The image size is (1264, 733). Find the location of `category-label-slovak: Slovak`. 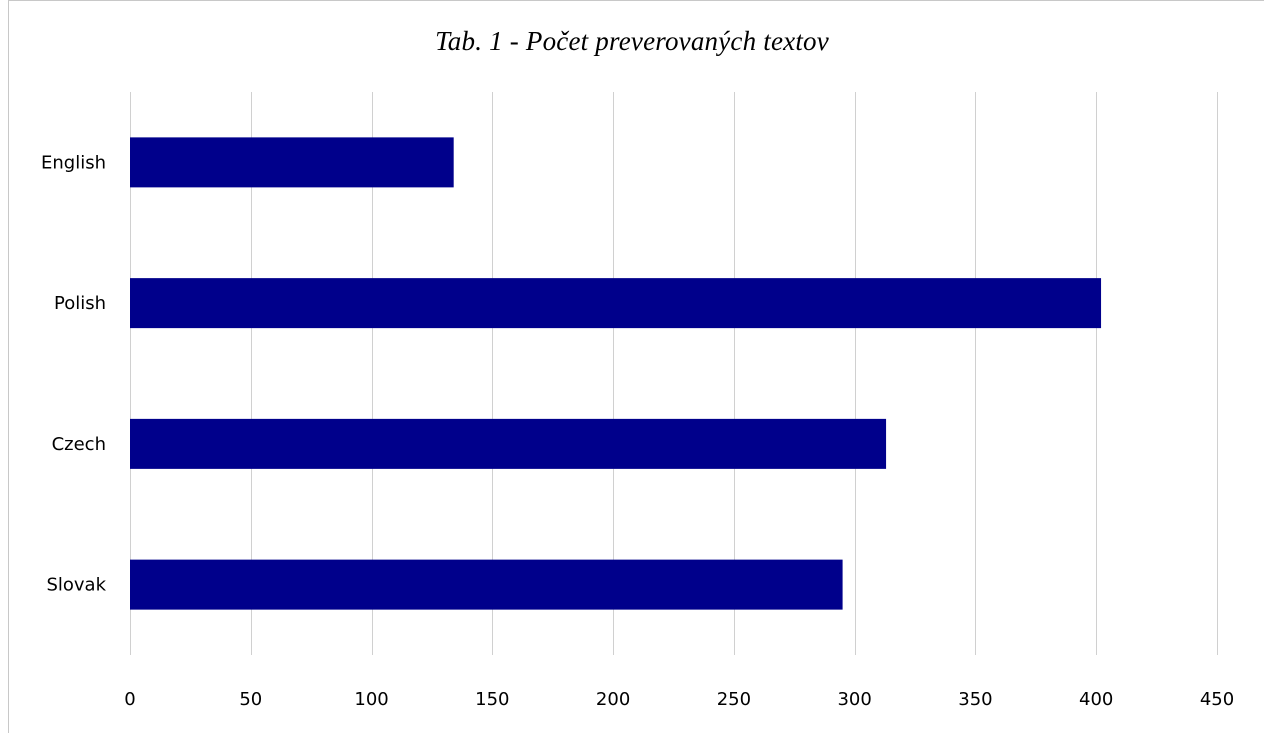

category-label-slovak: Slovak is located at coordinates (76, 585).